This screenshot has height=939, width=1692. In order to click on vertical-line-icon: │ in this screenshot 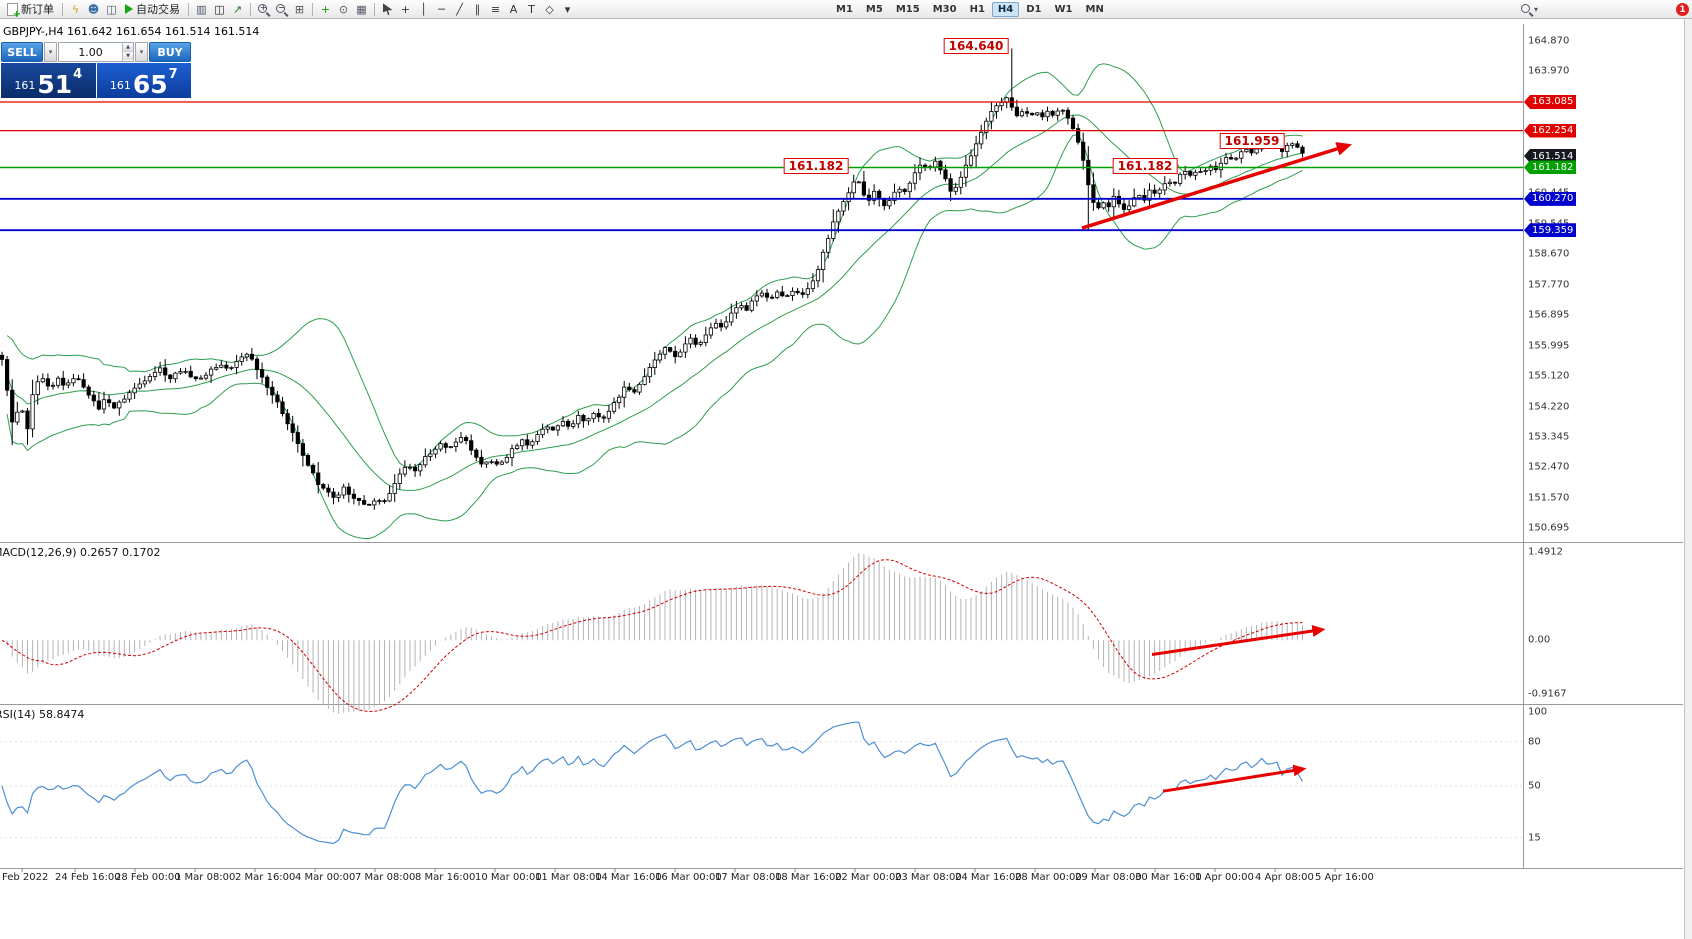, I will do `click(423, 9)`.